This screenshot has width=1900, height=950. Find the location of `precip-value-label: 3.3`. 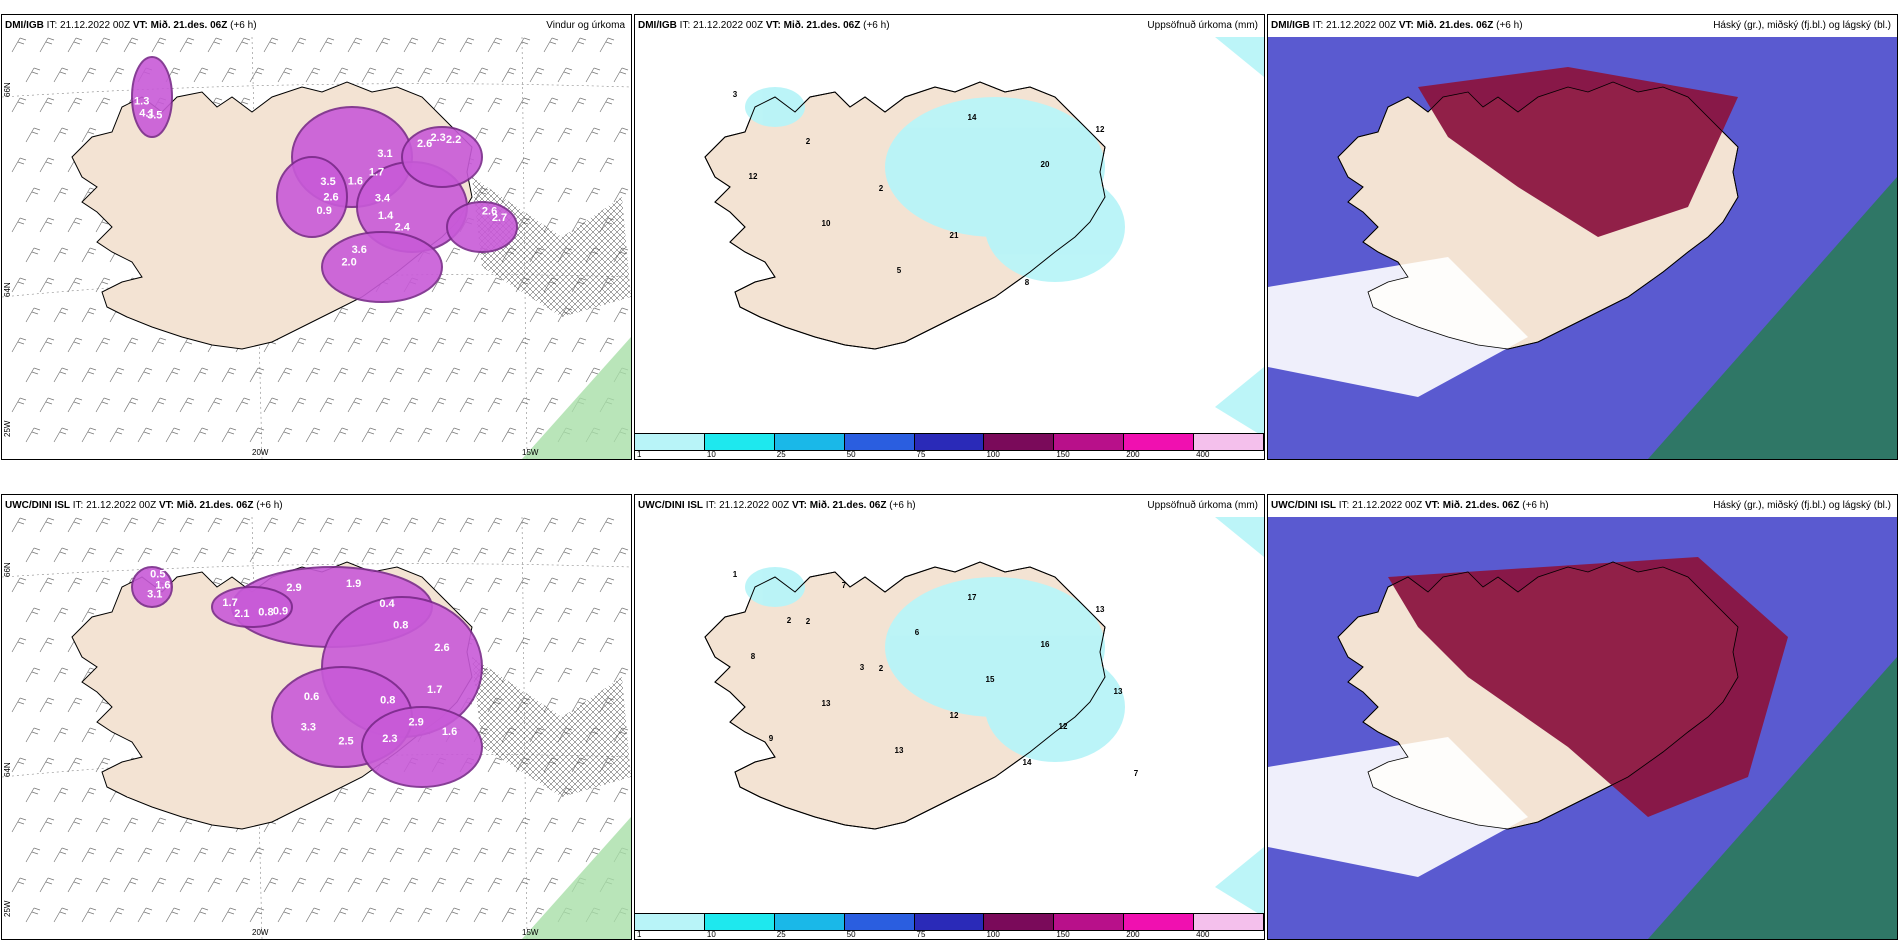

precip-value-label: 3.3 is located at coordinates (308, 727).